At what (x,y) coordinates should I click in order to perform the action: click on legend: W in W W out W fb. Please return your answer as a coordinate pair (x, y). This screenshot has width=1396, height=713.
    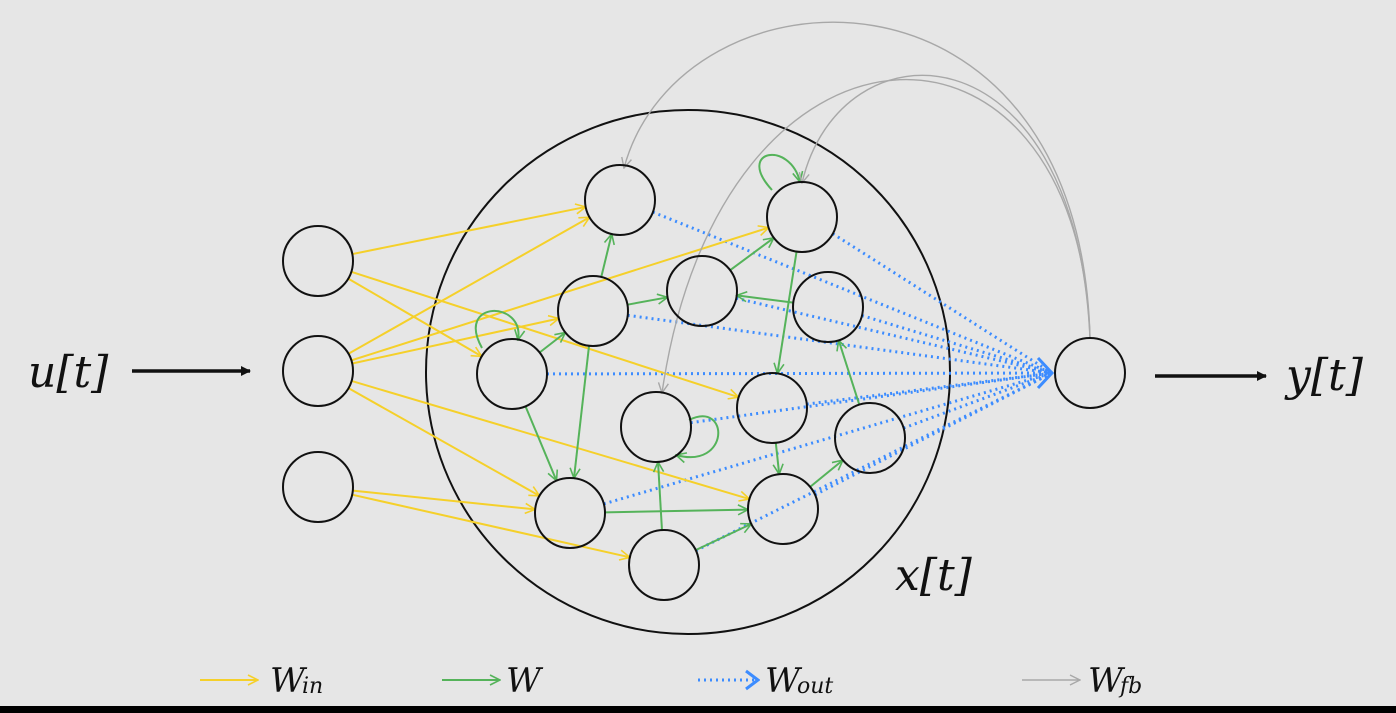
    Looking at the image, I should click on (671, 681).